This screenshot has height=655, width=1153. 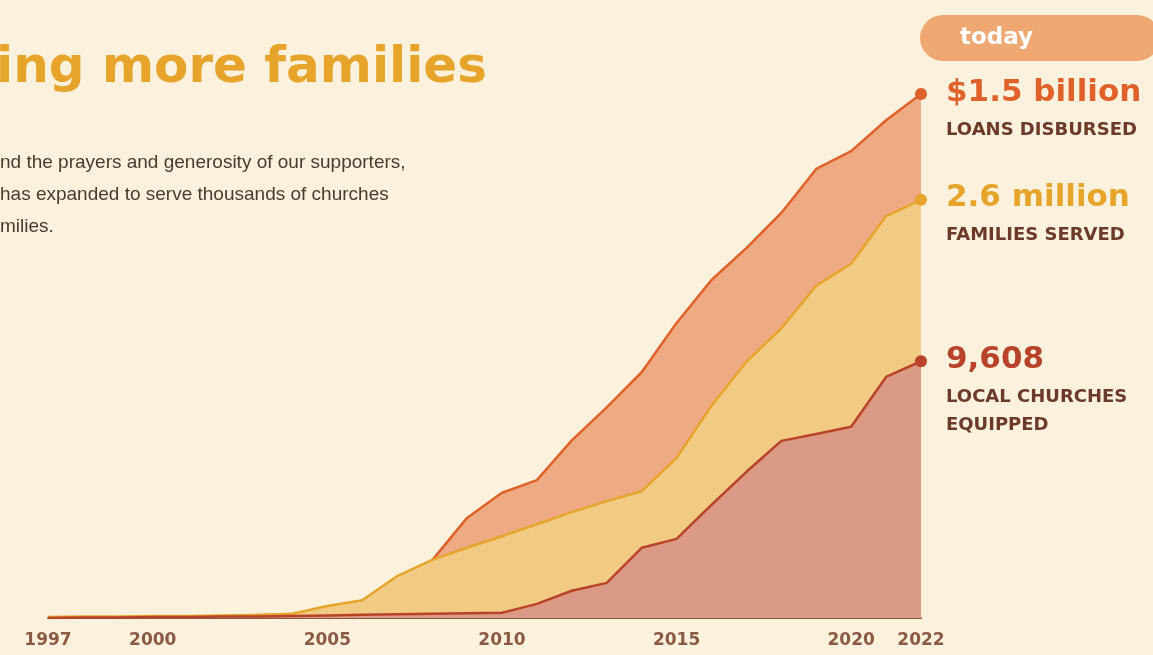 What do you see at coordinates (851, 638) in the screenshot?
I see `x-tick-label: 2020` at bounding box center [851, 638].